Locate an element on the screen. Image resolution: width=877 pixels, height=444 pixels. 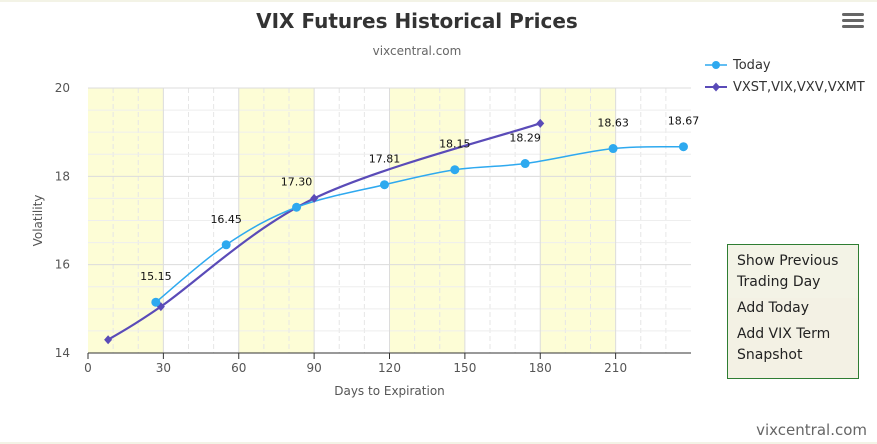
y-tick-label: 14 is located at coordinates (62, 353).